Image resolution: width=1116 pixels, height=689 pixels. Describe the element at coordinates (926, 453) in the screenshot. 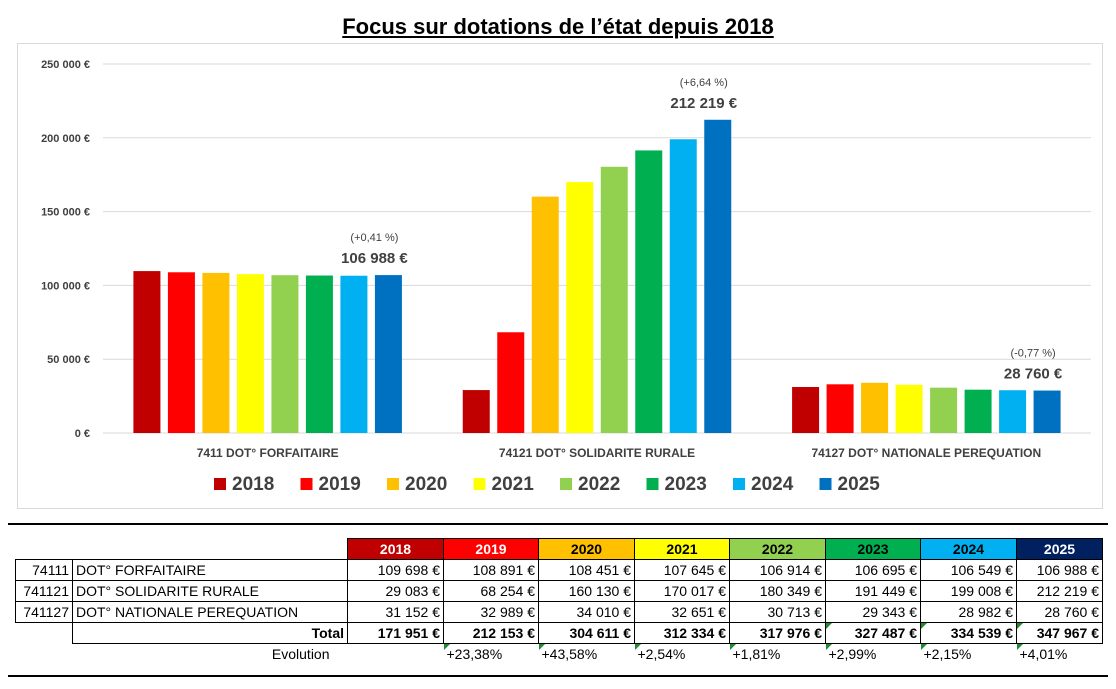

I see `x-category-label: 74127 DOT° NATIONALE PEREQUATION` at that location.